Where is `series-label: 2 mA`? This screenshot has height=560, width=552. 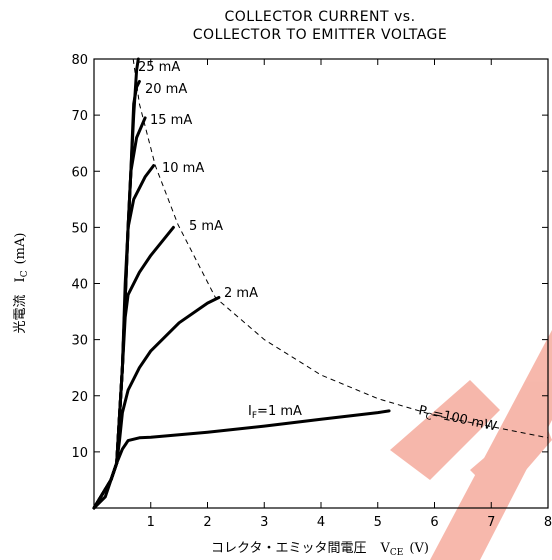
series-label: 2 mA is located at coordinates (241, 293).